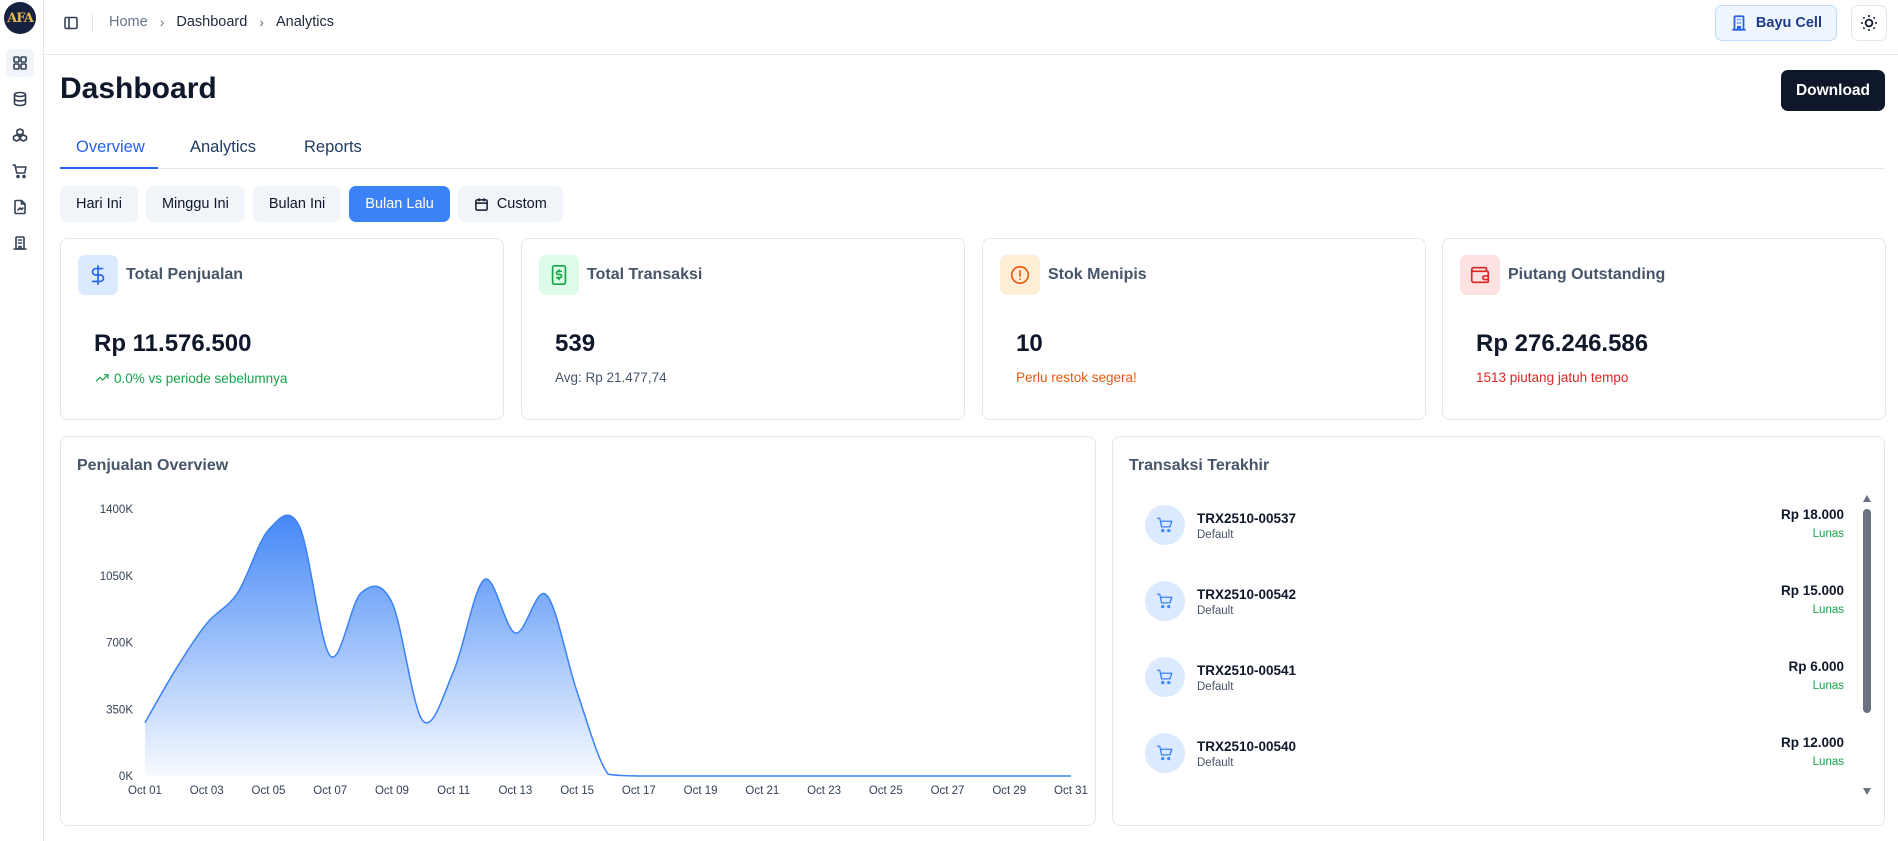  I want to click on app-logo: AFA, so click(20, 18).